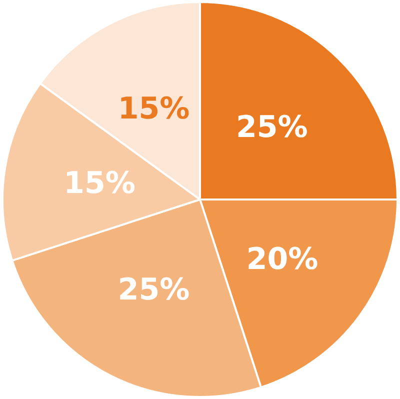 Image resolution: width=400 pixels, height=399 pixels. What do you see at coordinates (282, 259) in the screenshot?
I see `data-label: 20%` at bounding box center [282, 259].